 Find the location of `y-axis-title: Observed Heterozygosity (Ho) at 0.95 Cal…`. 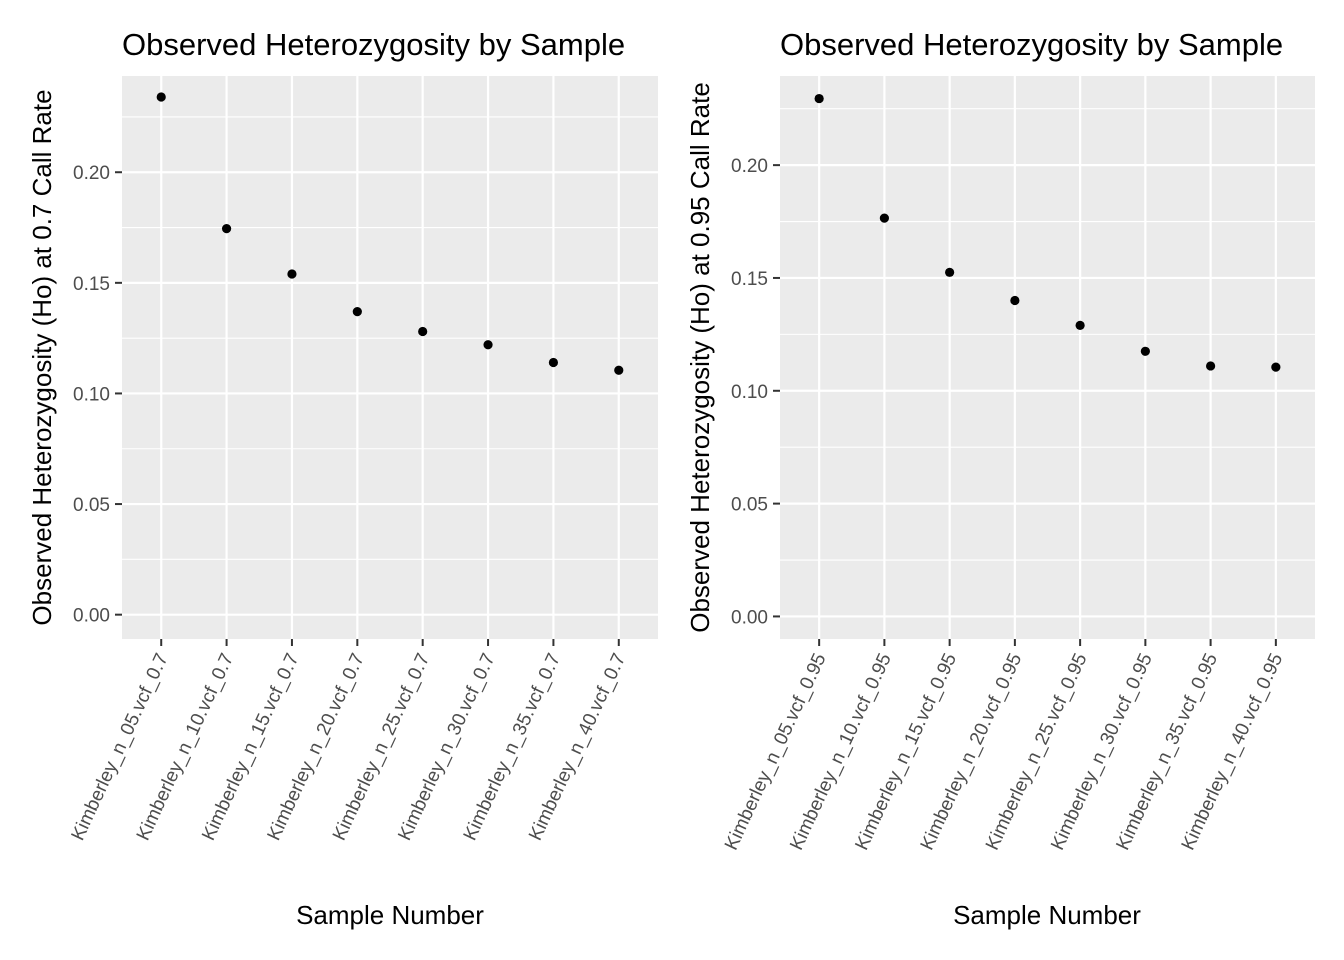

y-axis-title: Observed Heterozygosity (Ho) at 0.95 Cal… is located at coordinates (700, 357).